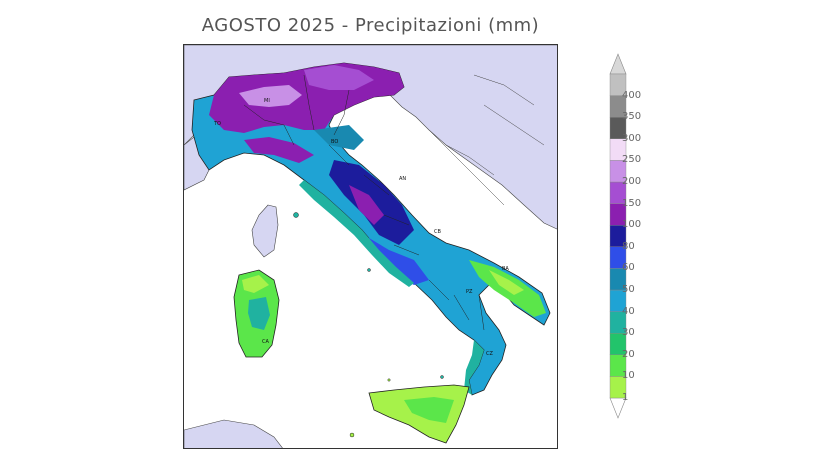  Describe the element at coordinates (296, 215) in the screenshot. I see `island-elba` at that location.